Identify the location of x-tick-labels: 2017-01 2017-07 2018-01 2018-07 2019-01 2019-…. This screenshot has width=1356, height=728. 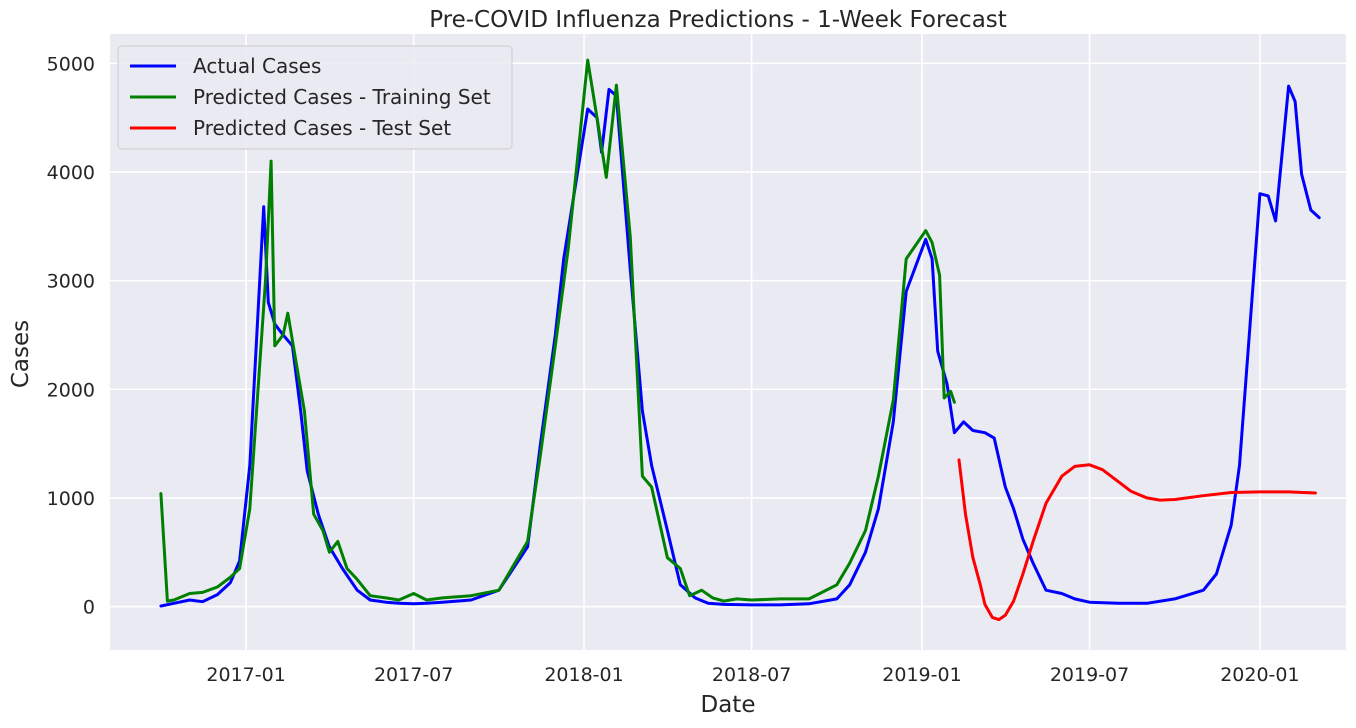
(752, 675).